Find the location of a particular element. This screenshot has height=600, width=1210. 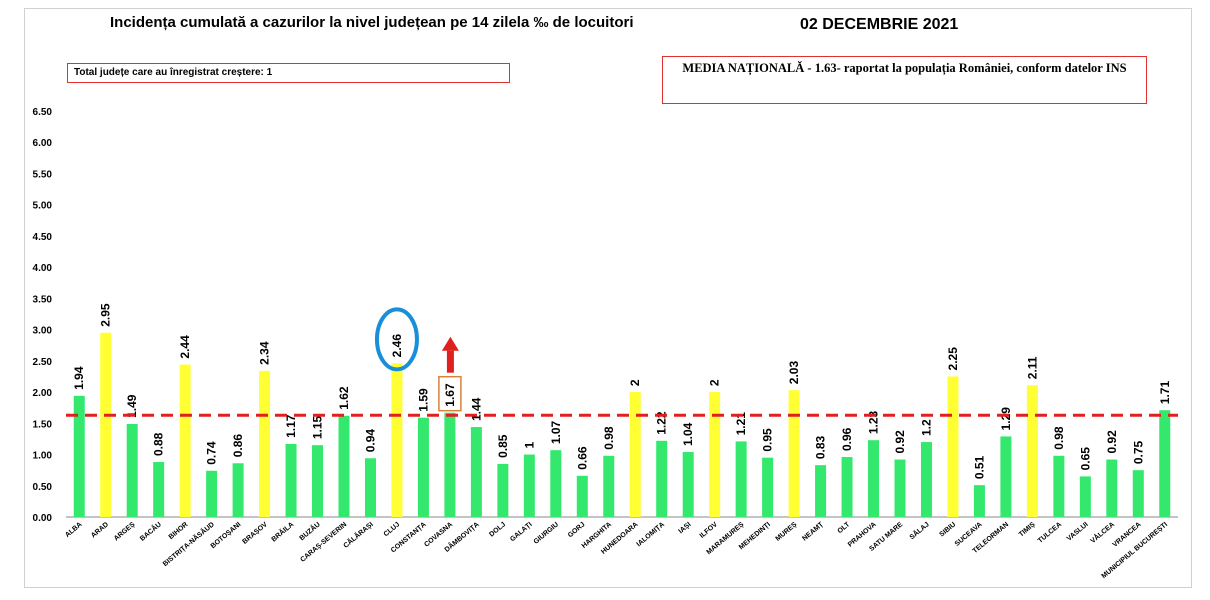

bar-timiș is located at coordinates (1032, 451).